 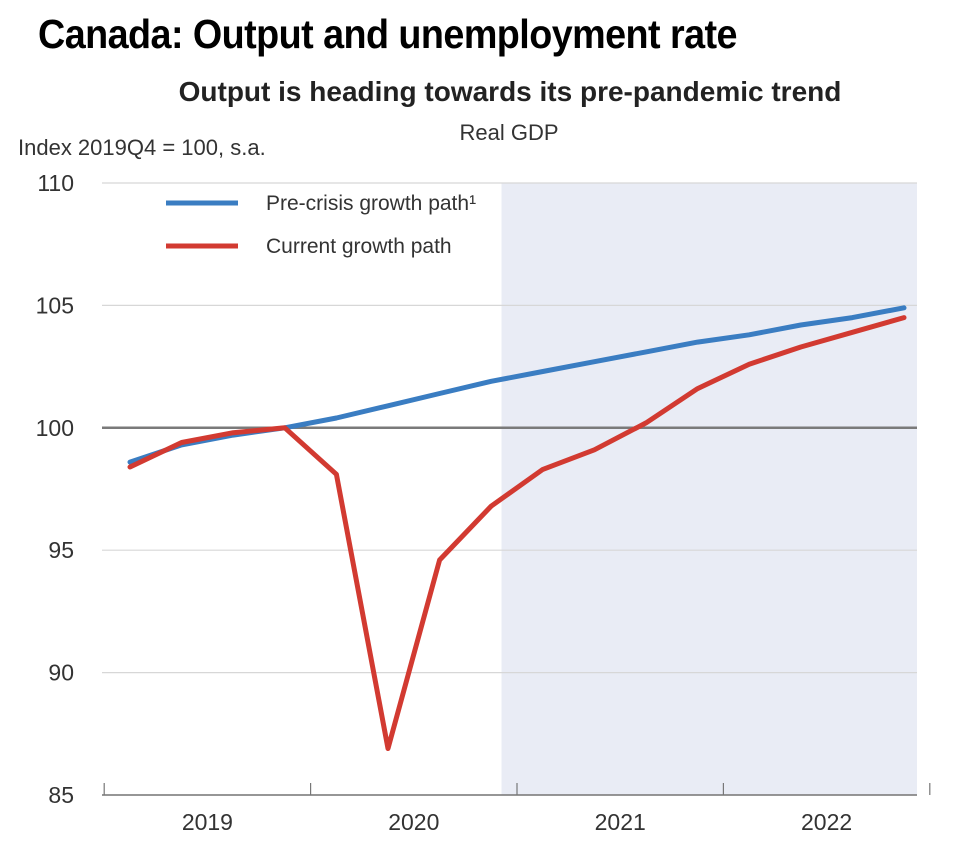 What do you see at coordinates (61, 795) in the screenshot?
I see `y-tick-label: 85` at bounding box center [61, 795].